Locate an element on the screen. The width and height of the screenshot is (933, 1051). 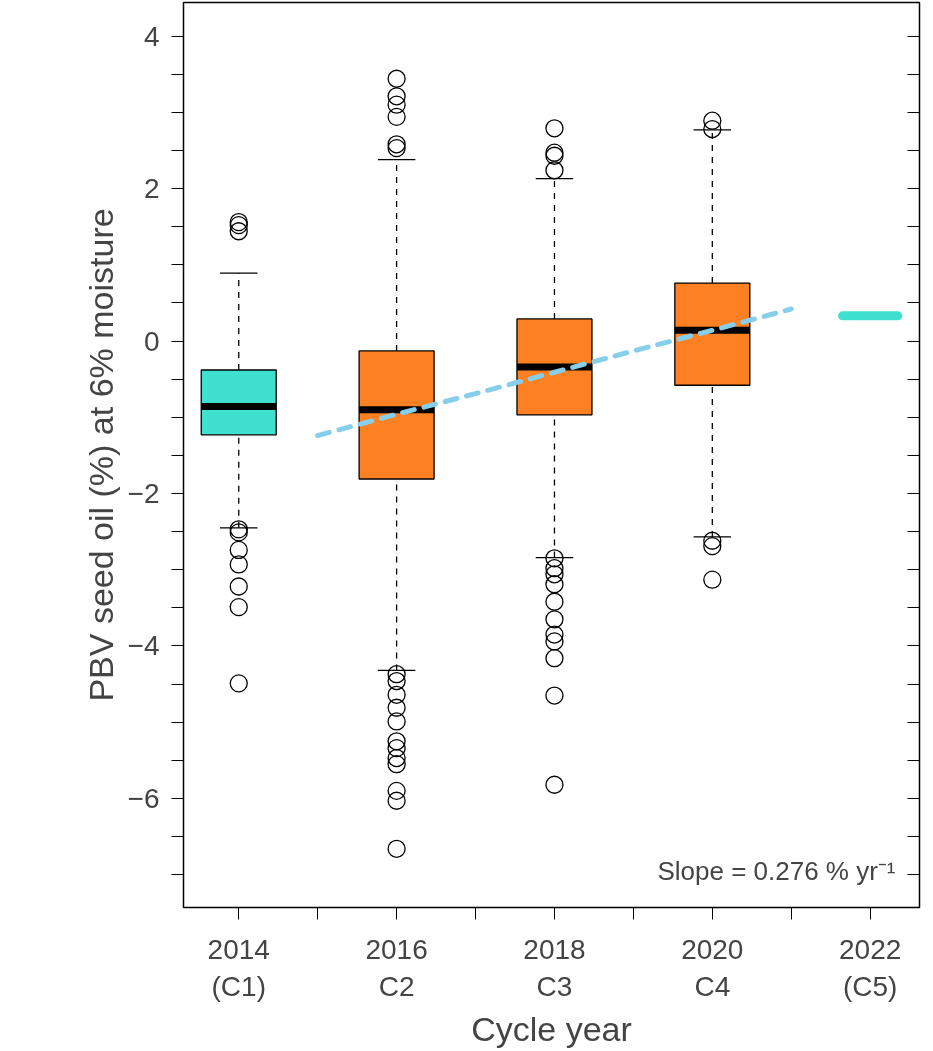
x-tick-label: 2016 C2 is located at coordinates (396, 967).